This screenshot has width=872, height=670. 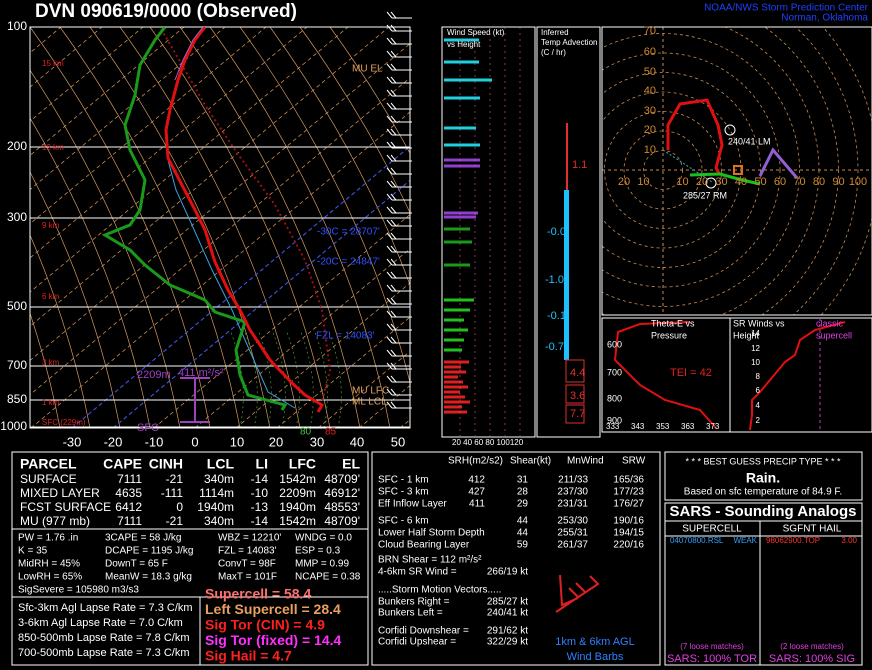 I want to click on ring-label: 70, so click(x=650, y=31).